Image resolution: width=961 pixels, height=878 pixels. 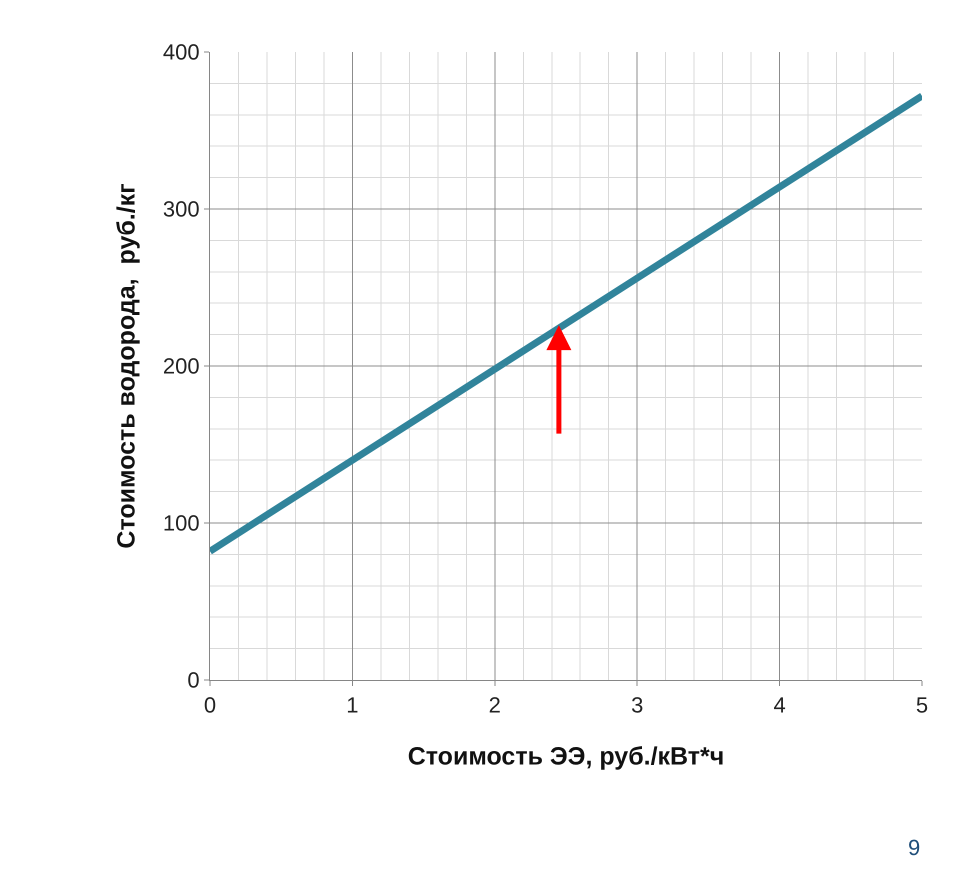 What do you see at coordinates (126, 366) in the screenshot?
I see `y-axis-title: Стоимость водорода, руб./кг` at bounding box center [126, 366].